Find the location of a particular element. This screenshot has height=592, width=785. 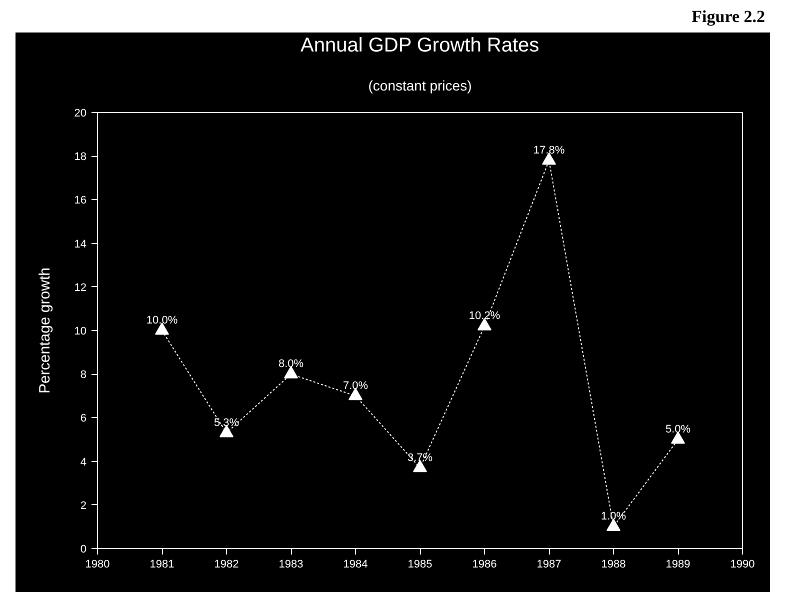

y-tick-label: 6 is located at coordinates (83, 418).